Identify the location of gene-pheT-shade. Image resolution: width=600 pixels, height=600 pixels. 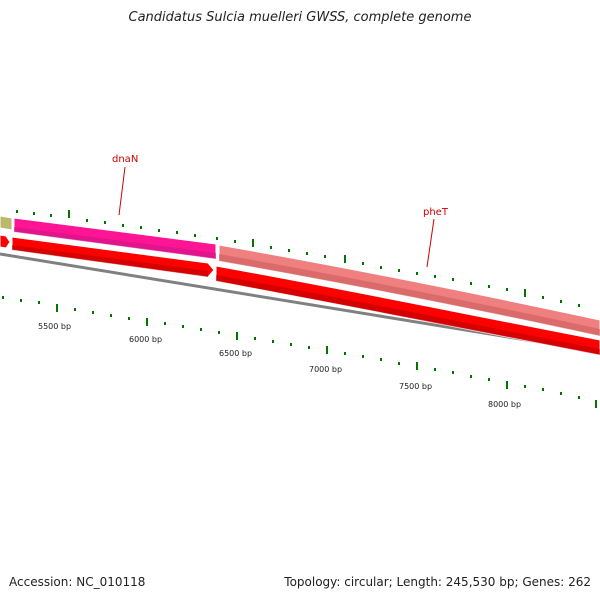
(409, 295).